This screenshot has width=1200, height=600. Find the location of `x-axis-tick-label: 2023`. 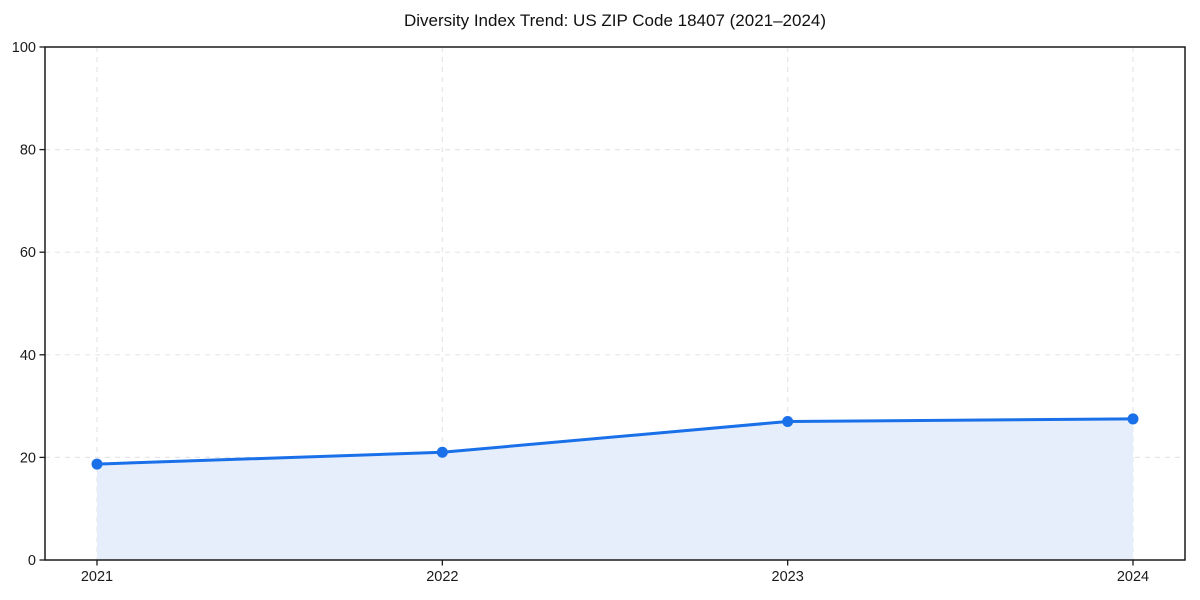

x-axis-tick-label: 2023 is located at coordinates (788, 577).